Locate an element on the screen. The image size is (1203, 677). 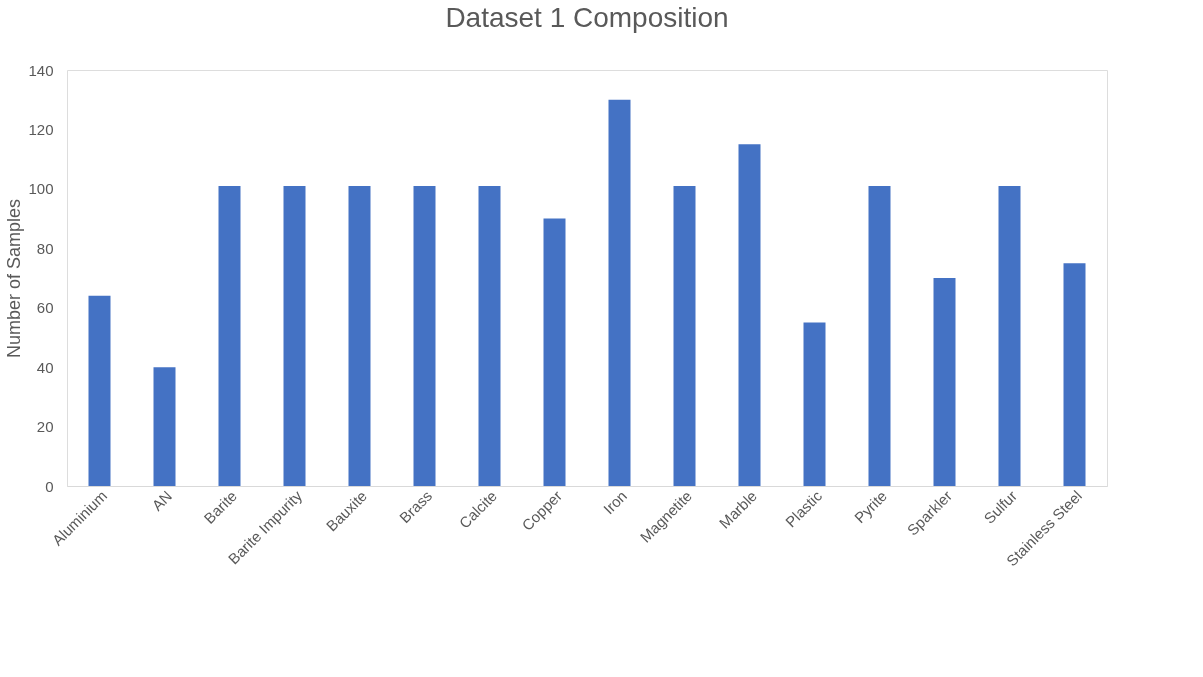
chart-title: Dataset 1 Composition is located at coordinates (587, 17).